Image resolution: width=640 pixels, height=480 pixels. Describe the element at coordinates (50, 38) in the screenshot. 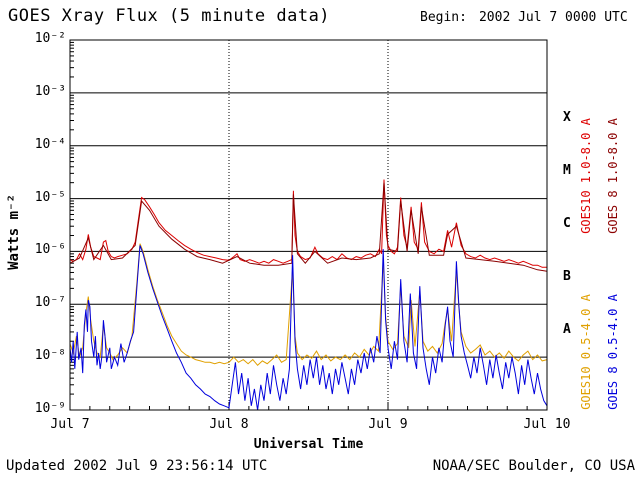

I see `y-tick-label: 10⁻²` at that location.